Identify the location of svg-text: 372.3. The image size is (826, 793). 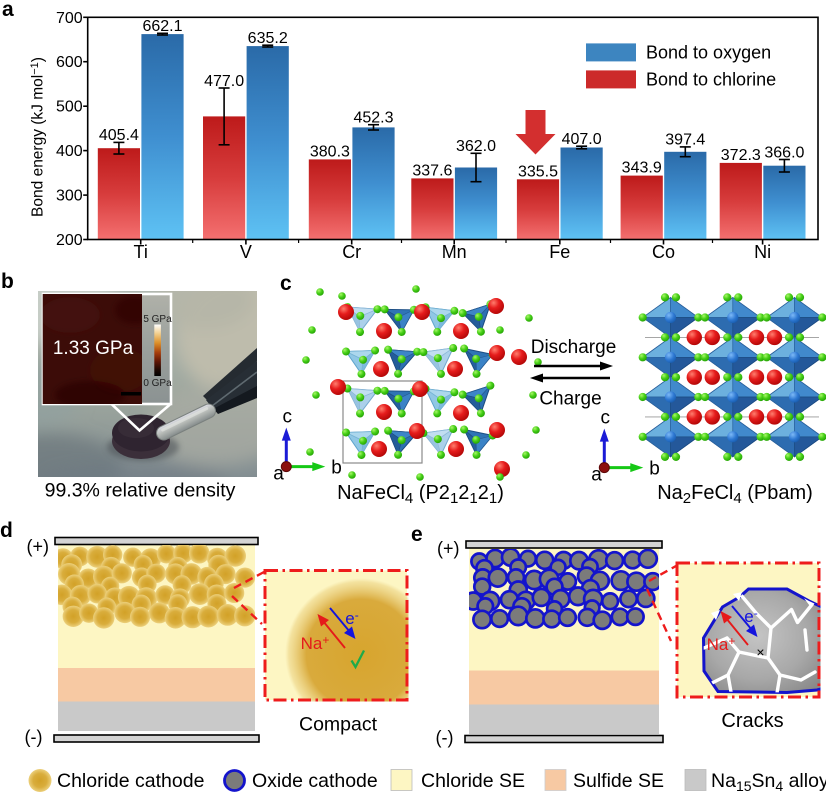
(741, 155).